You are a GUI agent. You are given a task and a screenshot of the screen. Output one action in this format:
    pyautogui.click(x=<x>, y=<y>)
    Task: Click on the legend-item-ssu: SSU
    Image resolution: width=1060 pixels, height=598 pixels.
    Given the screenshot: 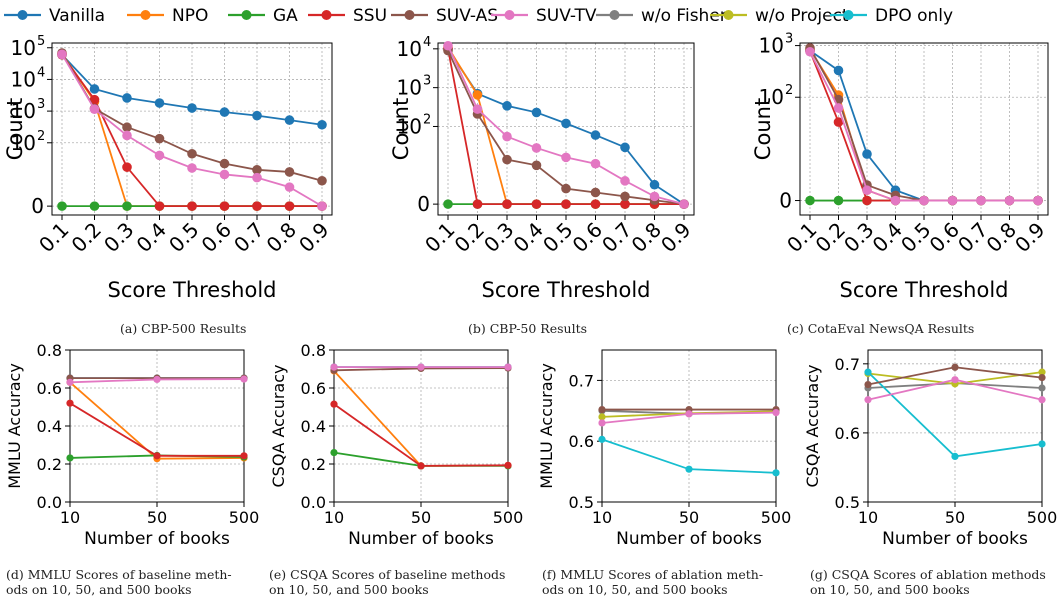 What is the action you would take?
    pyautogui.click(x=347, y=16)
    